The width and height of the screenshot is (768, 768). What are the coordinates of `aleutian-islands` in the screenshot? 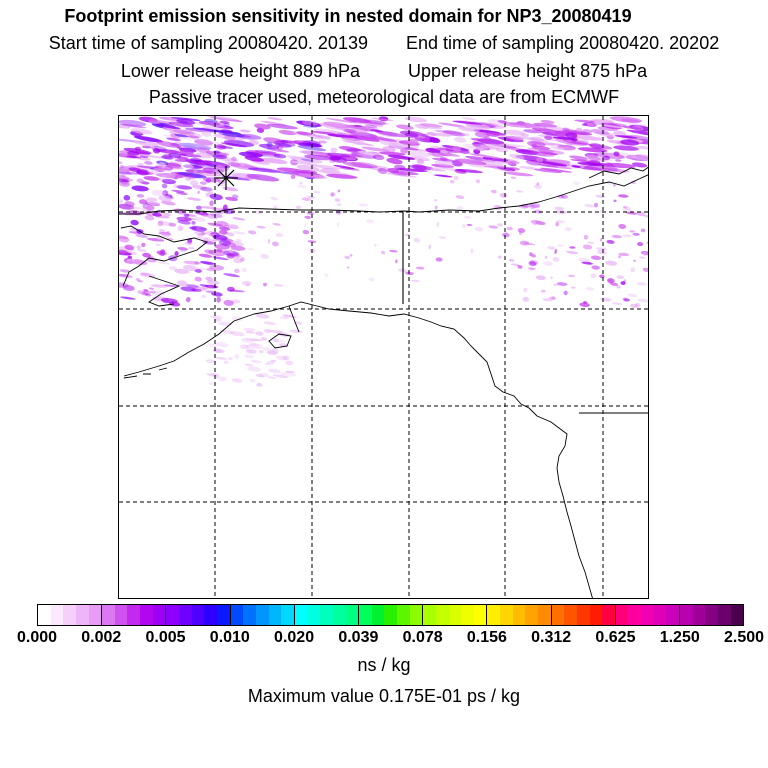 It's located at (145, 373).